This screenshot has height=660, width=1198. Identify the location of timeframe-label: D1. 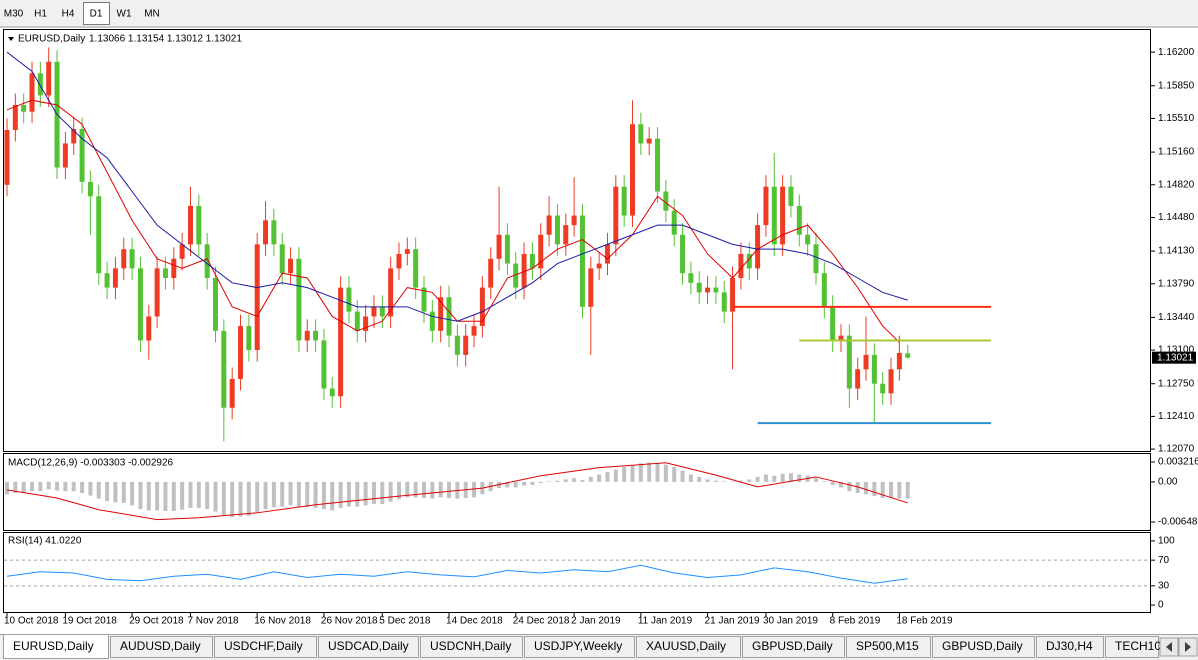
(96, 14).